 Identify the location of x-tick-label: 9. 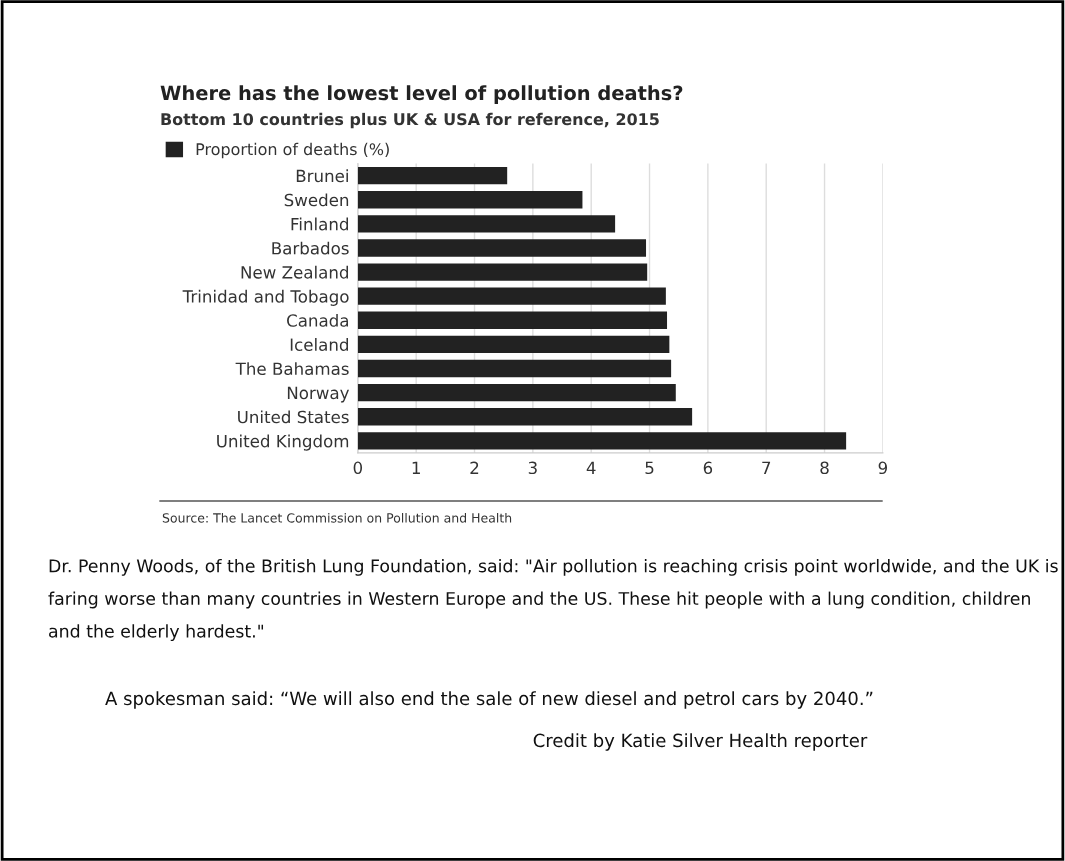
(883, 468).